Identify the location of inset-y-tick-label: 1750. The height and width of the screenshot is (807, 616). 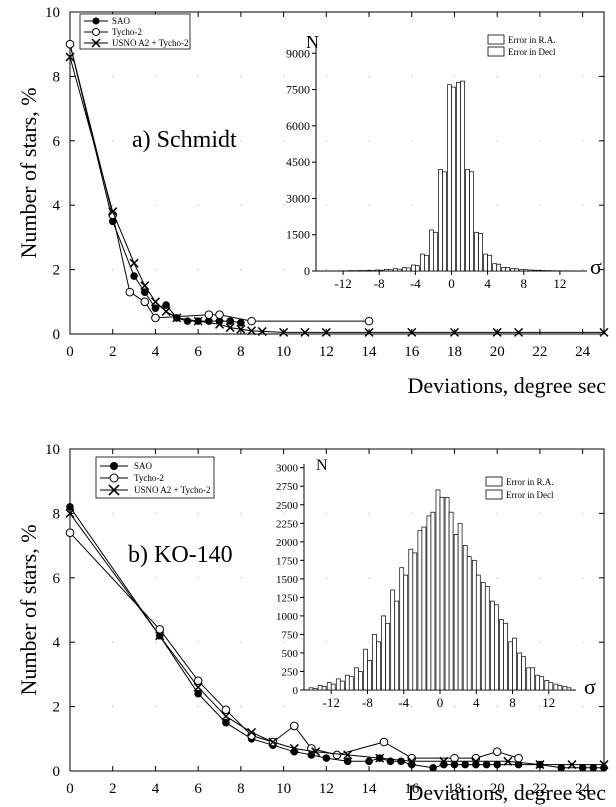
(287, 561).